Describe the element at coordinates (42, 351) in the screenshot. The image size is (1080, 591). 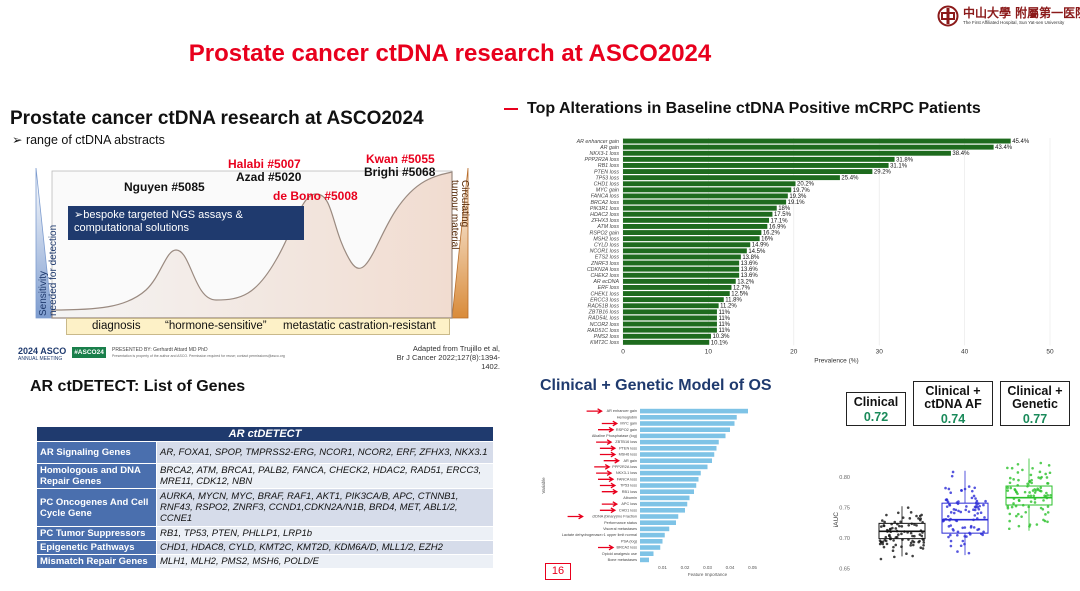
I see `asco-logo: 2024 ASCO` at that location.